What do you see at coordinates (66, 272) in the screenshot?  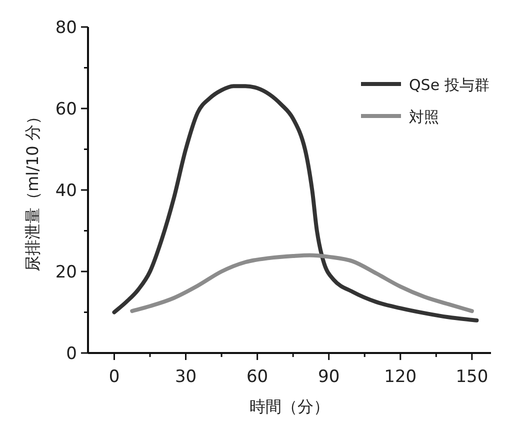 I see `y-tick-label: 20` at bounding box center [66, 272].